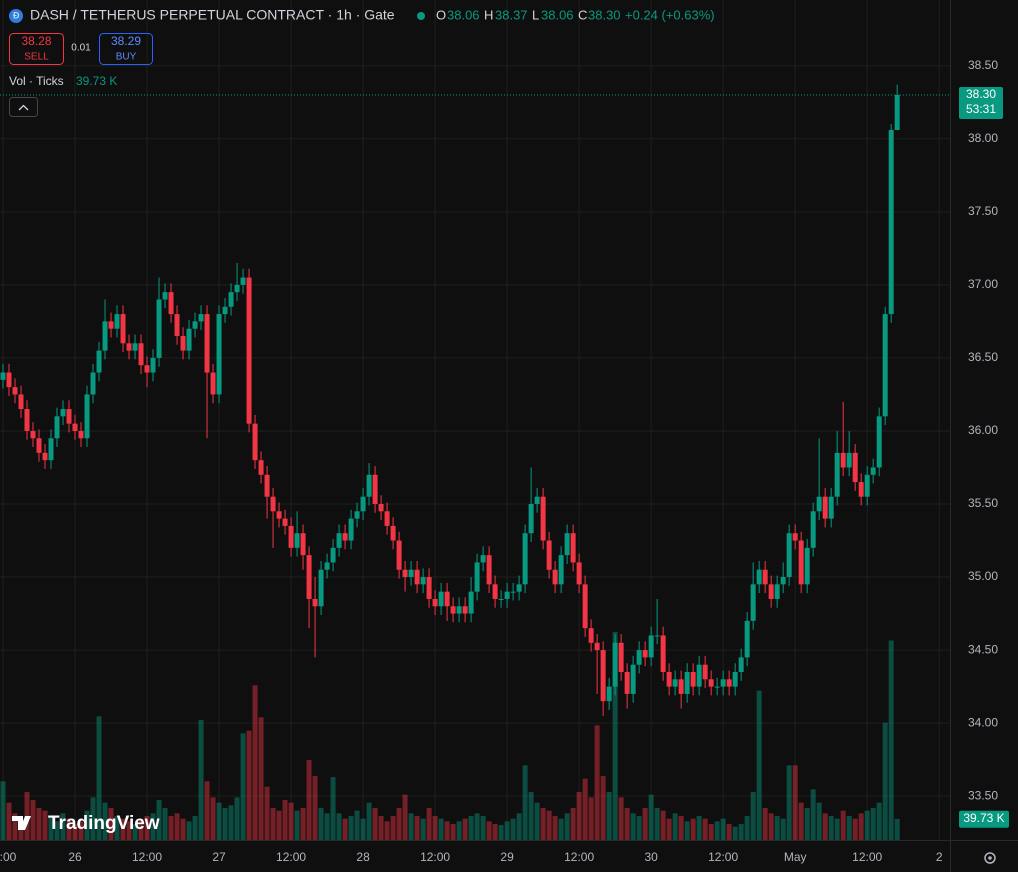 This screenshot has width=1018, height=872. Describe the element at coordinates (96, 81) in the screenshot. I see `volume-indicator-value: 39.73 K` at that location.